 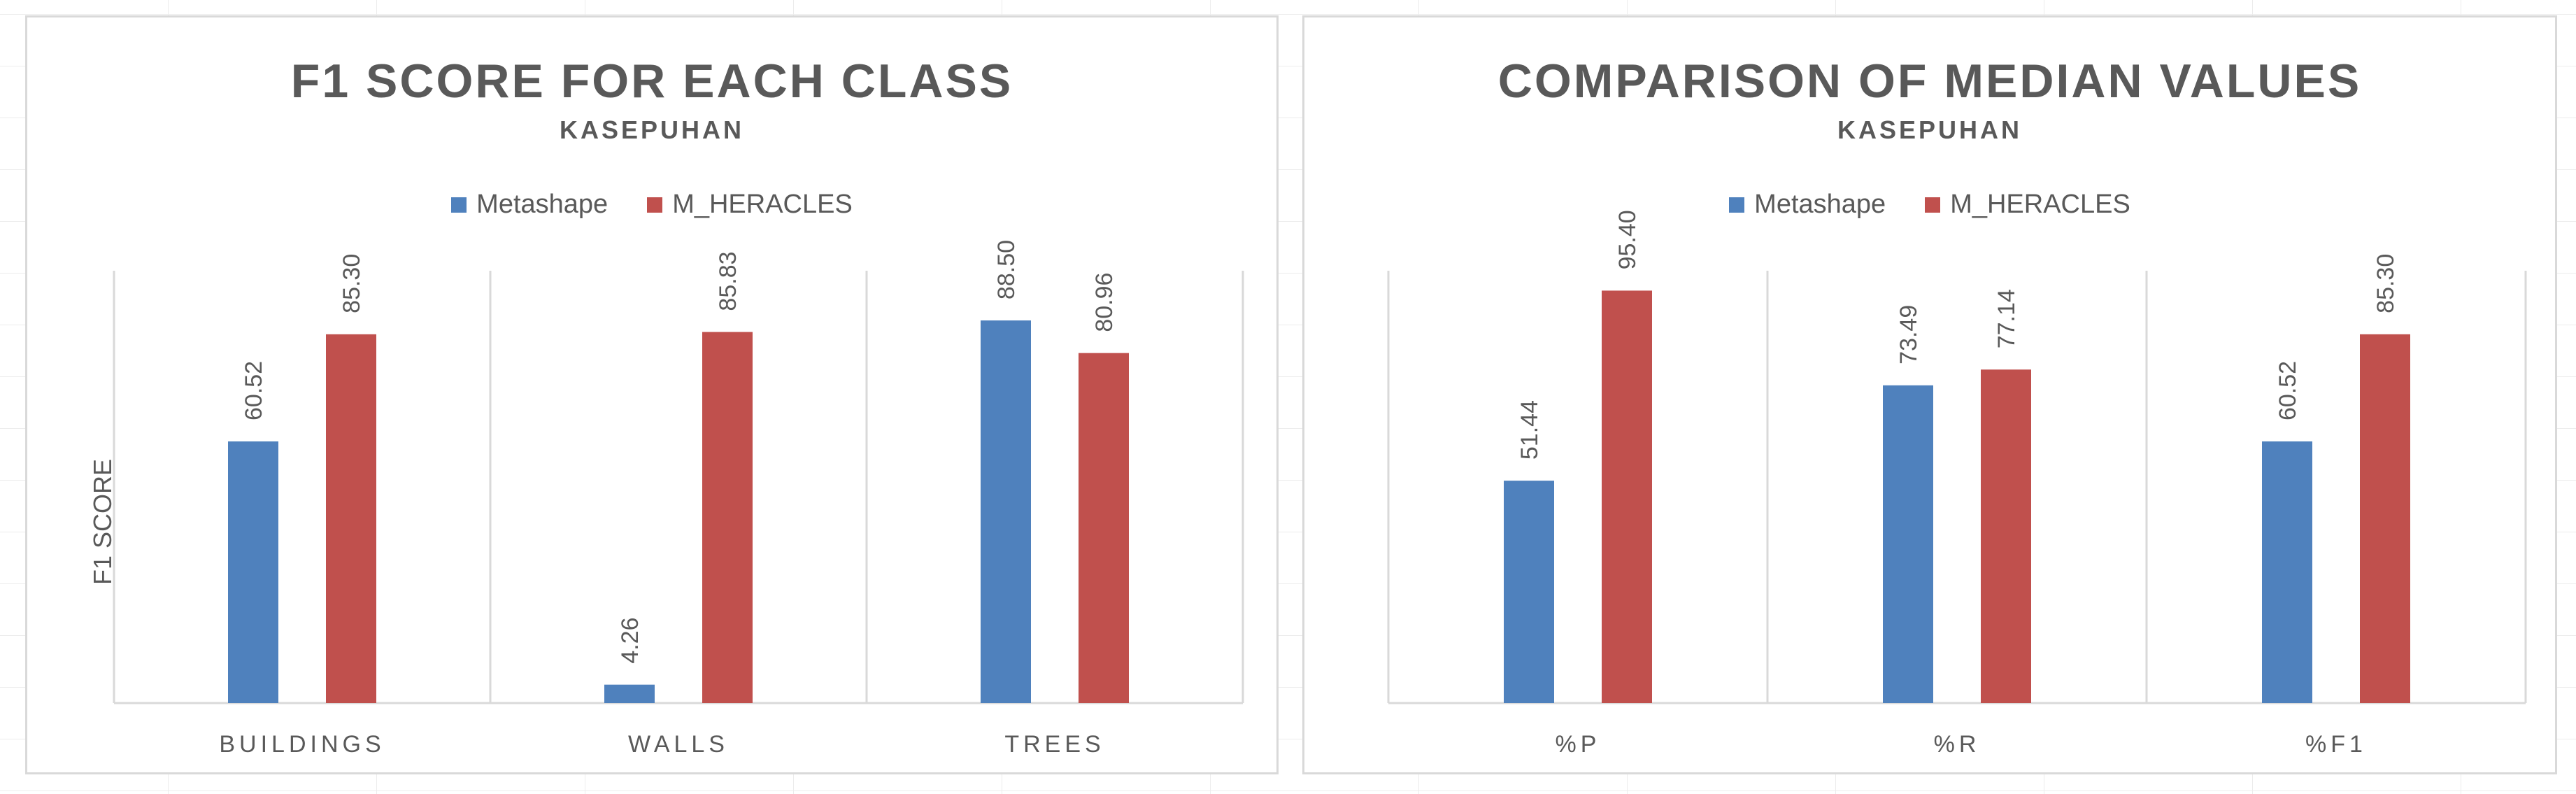 What do you see at coordinates (1957, 744) in the screenshot?
I see `x-tick-label: %R` at bounding box center [1957, 744].